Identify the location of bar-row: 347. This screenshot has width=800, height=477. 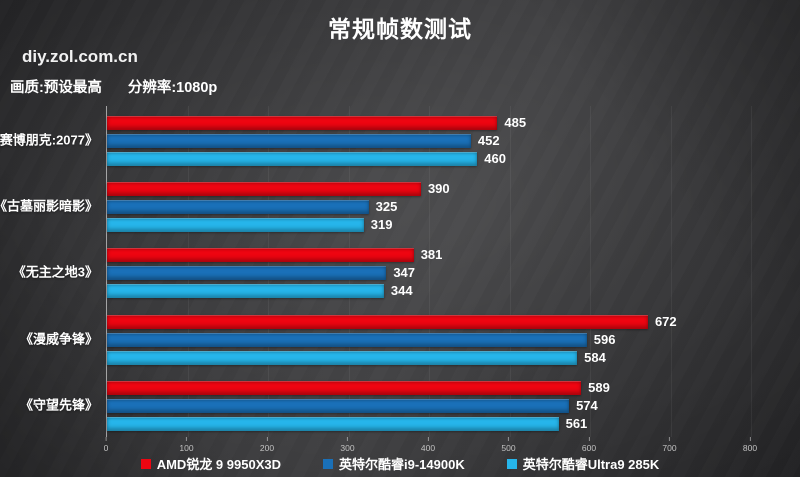
(429, 273).